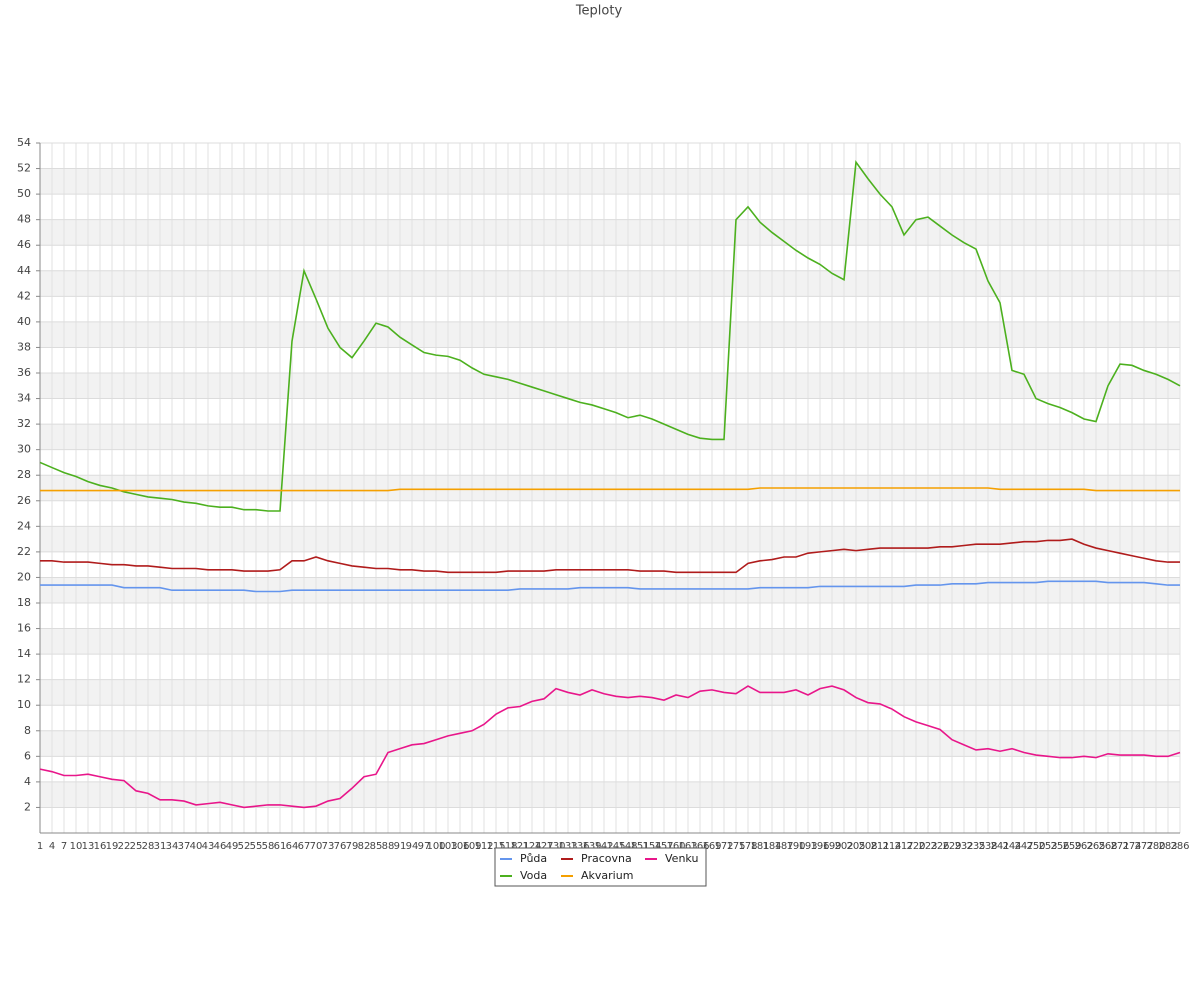 Image resolution: width=1200 pixels, height=1004 pixels. What do you see at coordinates (533, 858) in the screenshot?
I see `legend-label: Půda` at bounding box center [533, 858].